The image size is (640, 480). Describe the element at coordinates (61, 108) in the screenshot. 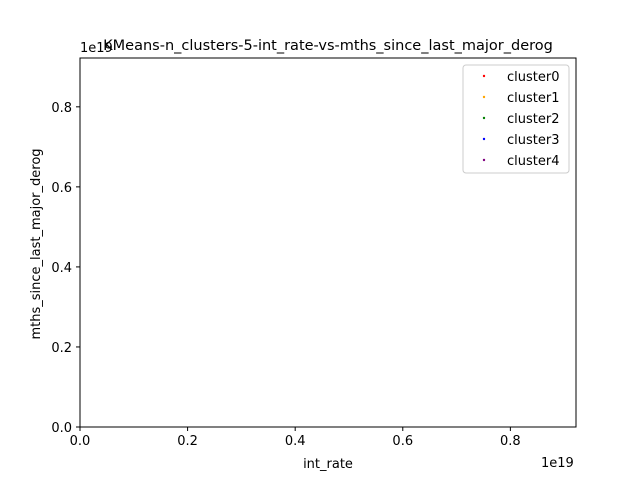

I see `y-tick-label: 0.8` at that location.